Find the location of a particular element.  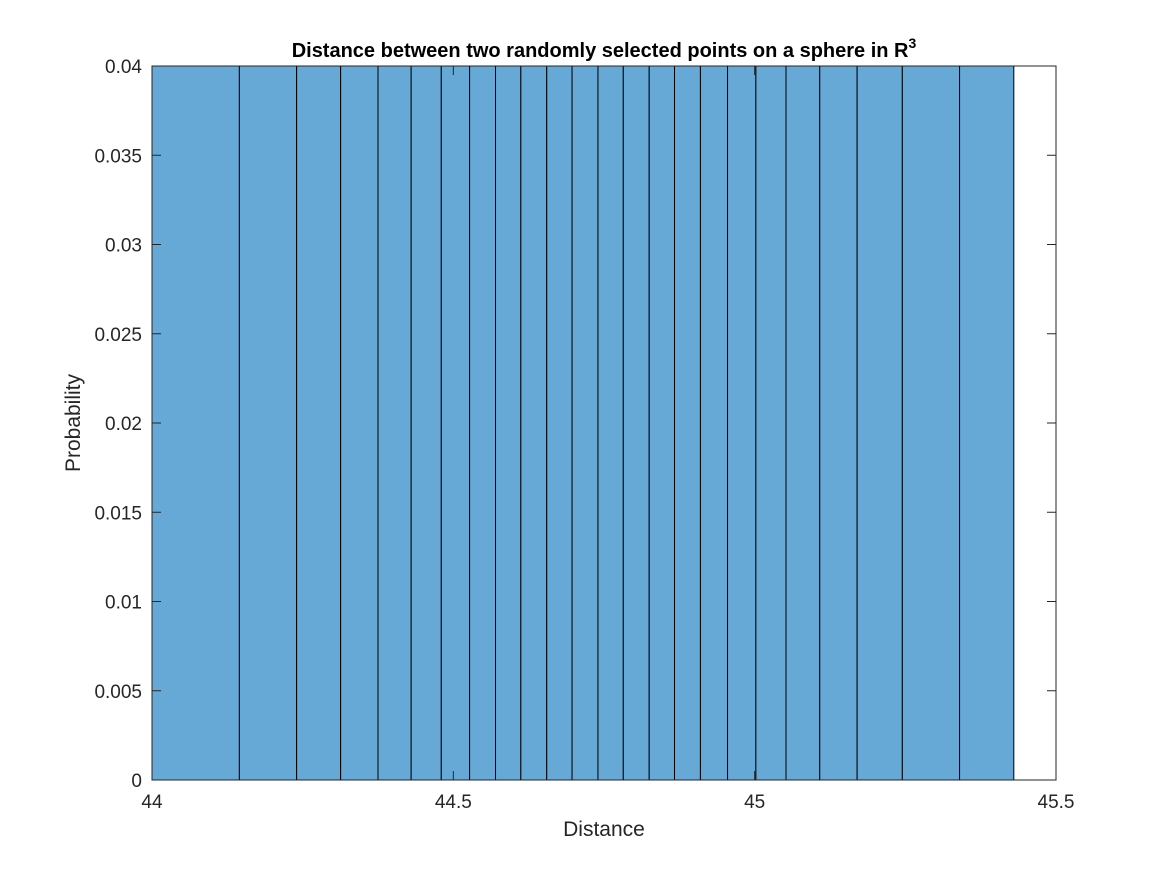

y-tick-label: 0.04 is located at coordinates (123, 67).